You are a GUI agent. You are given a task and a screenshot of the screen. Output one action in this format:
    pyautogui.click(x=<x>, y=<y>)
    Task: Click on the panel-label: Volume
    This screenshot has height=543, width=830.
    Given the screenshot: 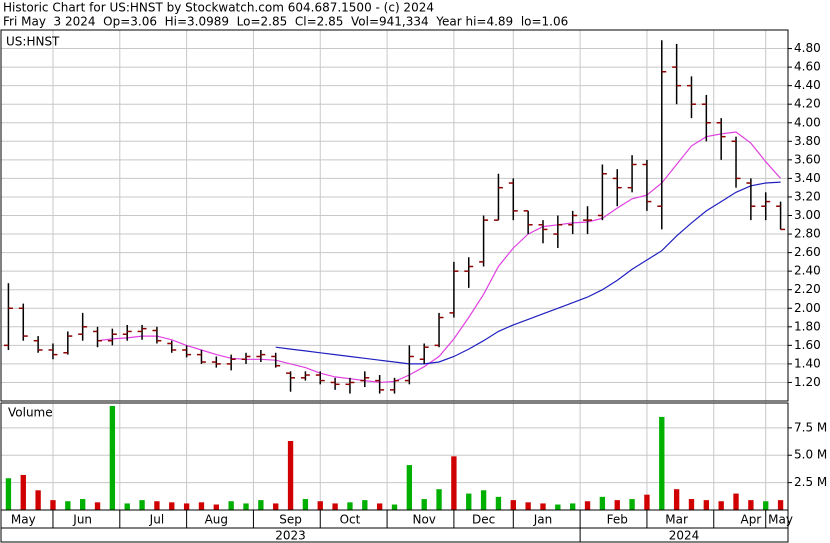 What is the action you would take?
    pyautogui.click(x=30, y=413)
    